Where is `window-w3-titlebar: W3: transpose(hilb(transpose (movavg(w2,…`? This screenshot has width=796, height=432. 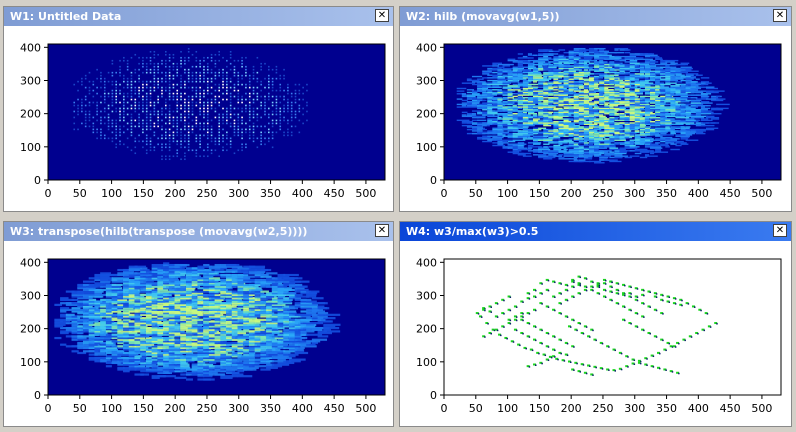
window-w3-titlebar: W3: transpose(hilb(transpose (movavg(w2,… is located at coordinates (198, 231).